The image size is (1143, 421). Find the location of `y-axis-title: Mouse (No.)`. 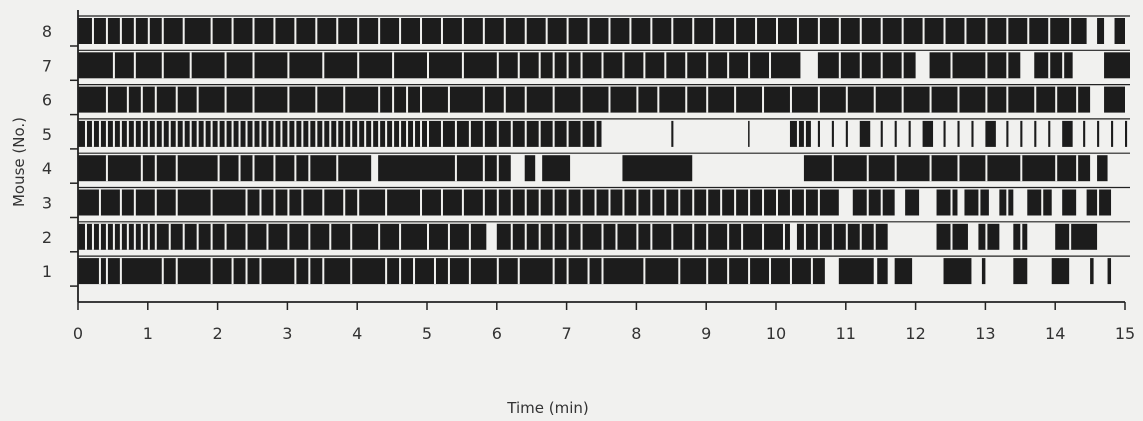

y-axis-title: Mouse (No.) is located at coordinates (19, 162).